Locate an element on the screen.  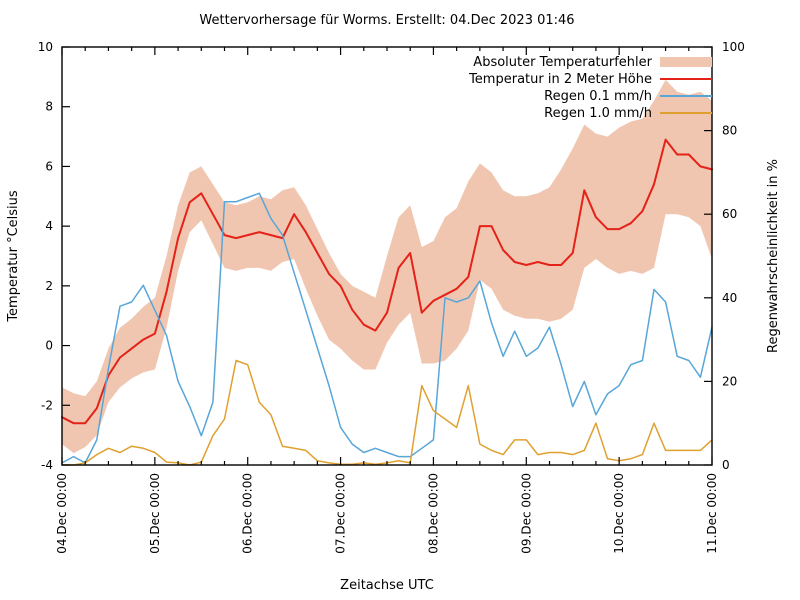
legend-entry-temp-error-band: Absoluter Temperaturfehler is located at coordinates (592, 62).